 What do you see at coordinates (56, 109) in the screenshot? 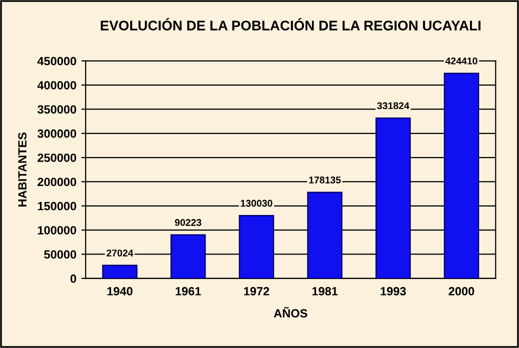
I see `y-tick-label: 350000` at bounding box center [56, 109].